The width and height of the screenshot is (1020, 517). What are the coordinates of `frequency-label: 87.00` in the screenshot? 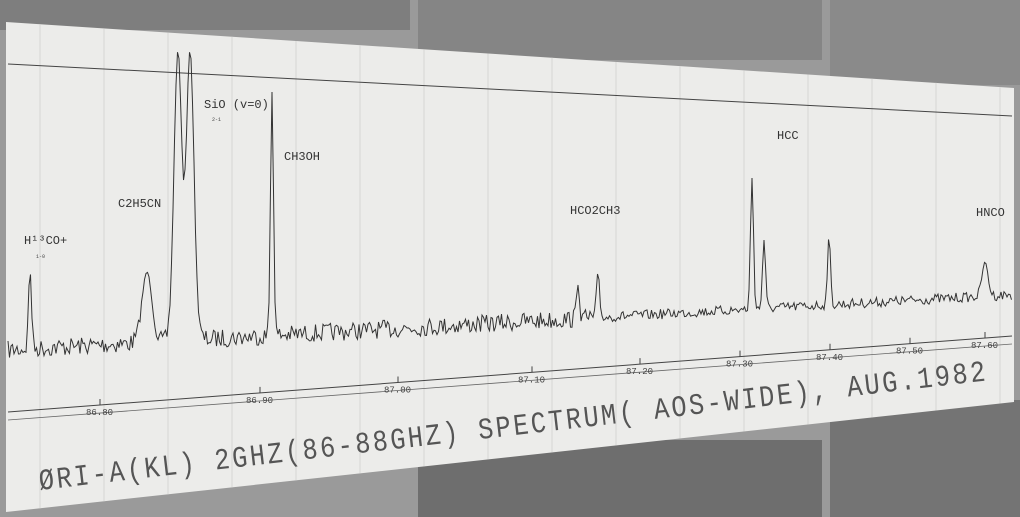 It's located at (397, 390).